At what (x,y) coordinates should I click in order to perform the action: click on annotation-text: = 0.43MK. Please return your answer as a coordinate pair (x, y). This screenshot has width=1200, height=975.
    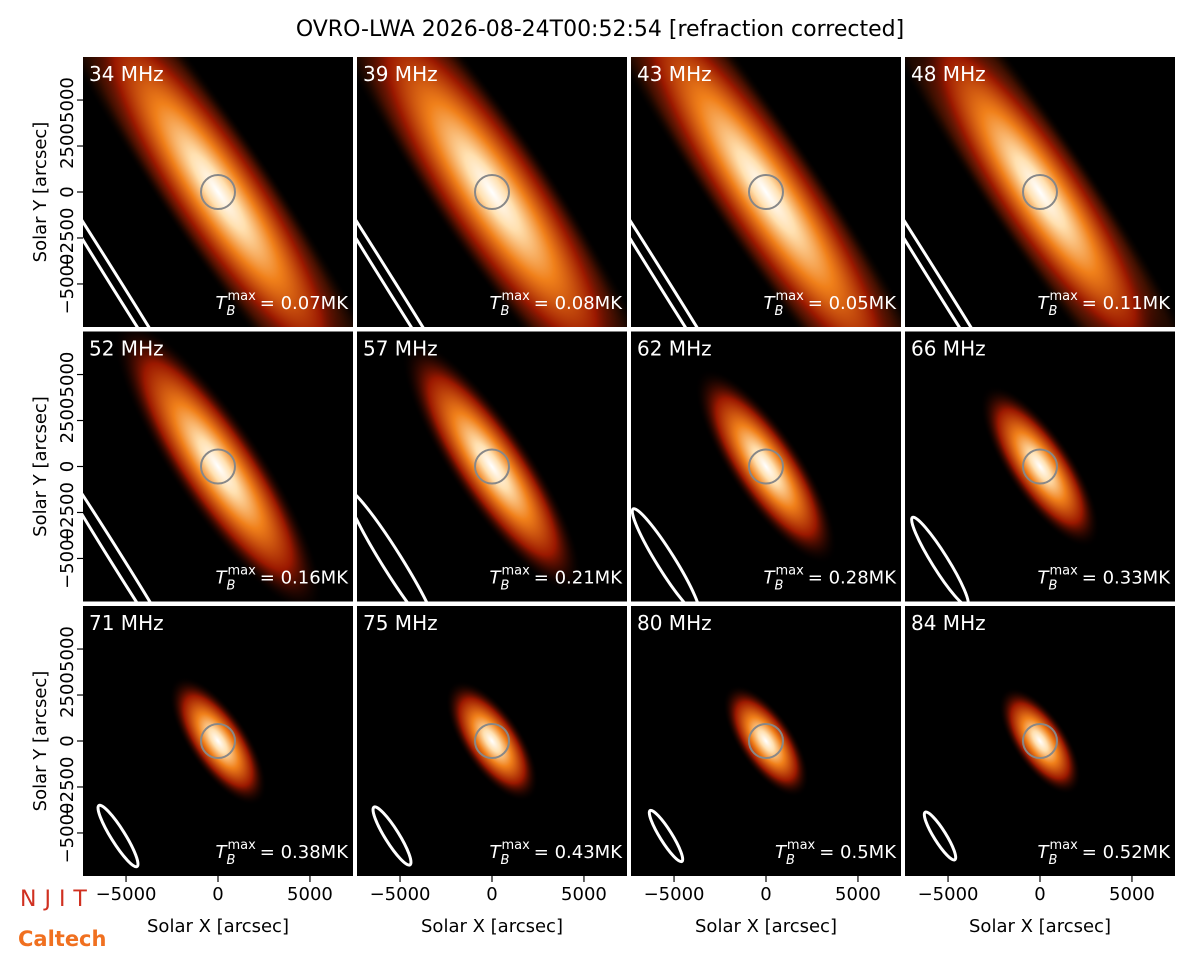
    Looking at the image, I should click on (578, 852).